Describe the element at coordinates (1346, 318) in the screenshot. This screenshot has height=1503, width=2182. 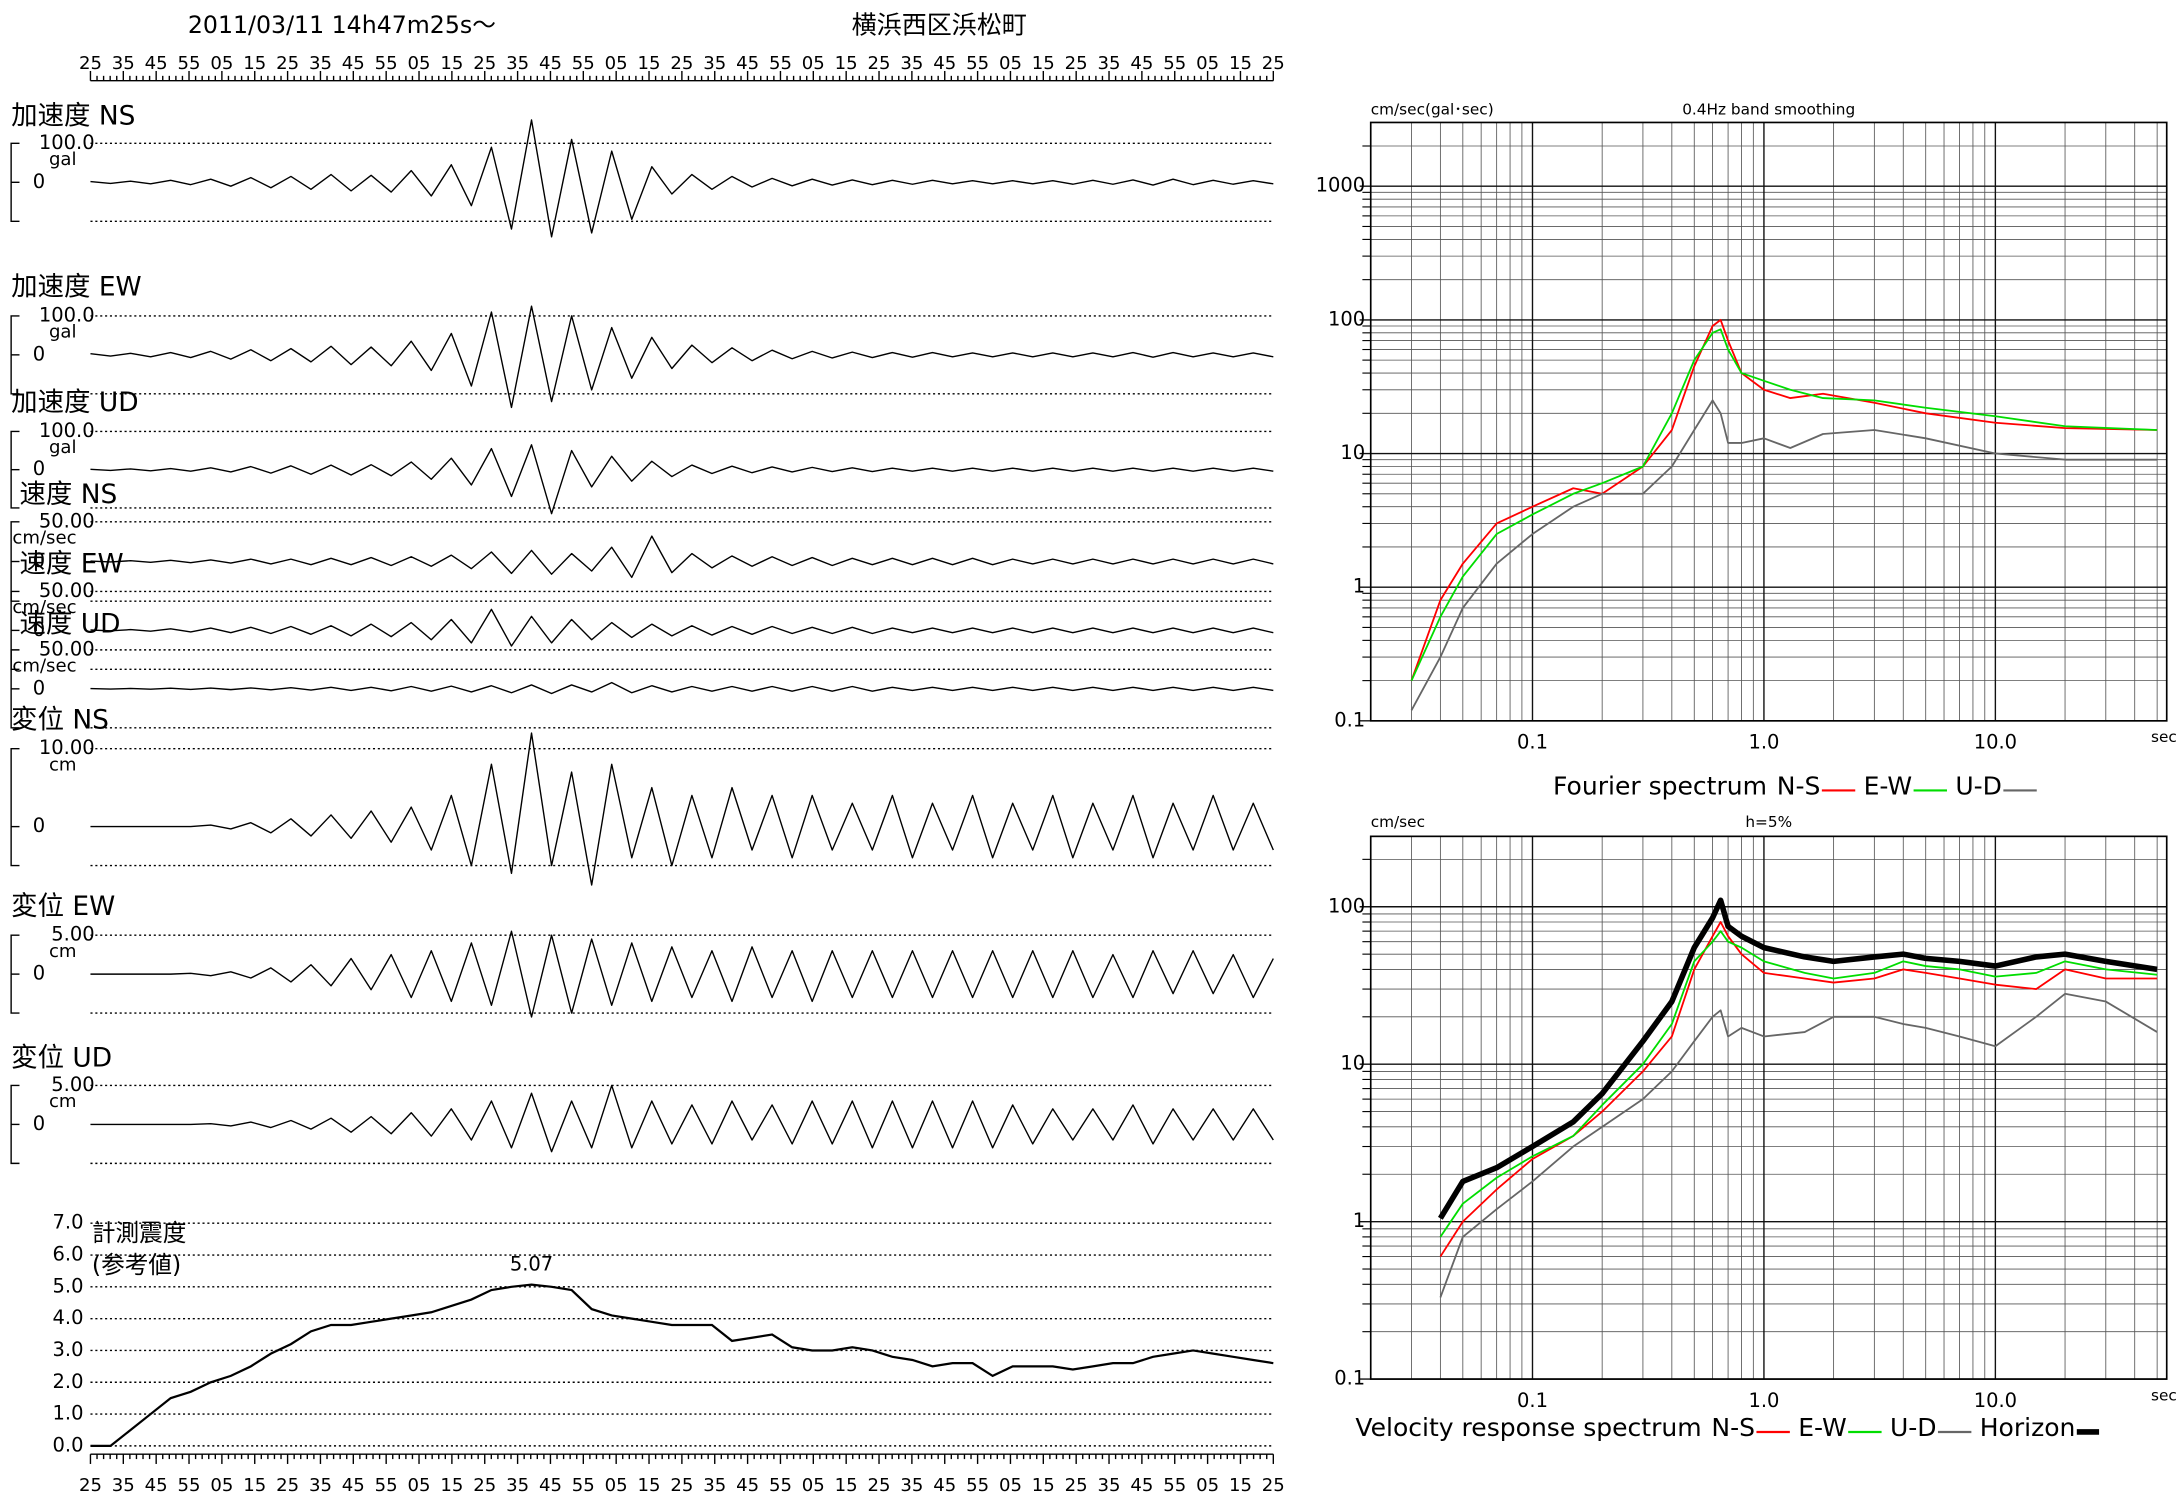
I see `y-tick-label: 100` at that location.